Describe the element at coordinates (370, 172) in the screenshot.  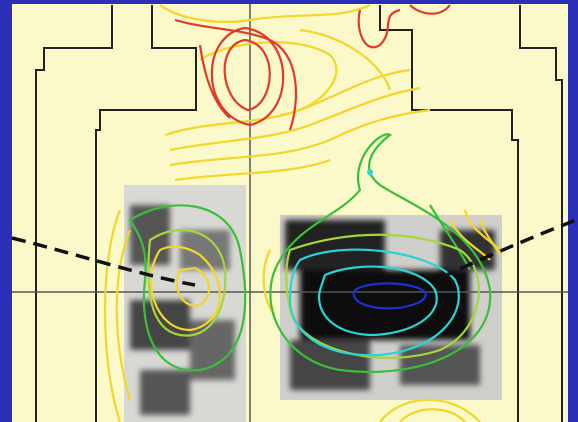
I see `cyan-dot` at that location.